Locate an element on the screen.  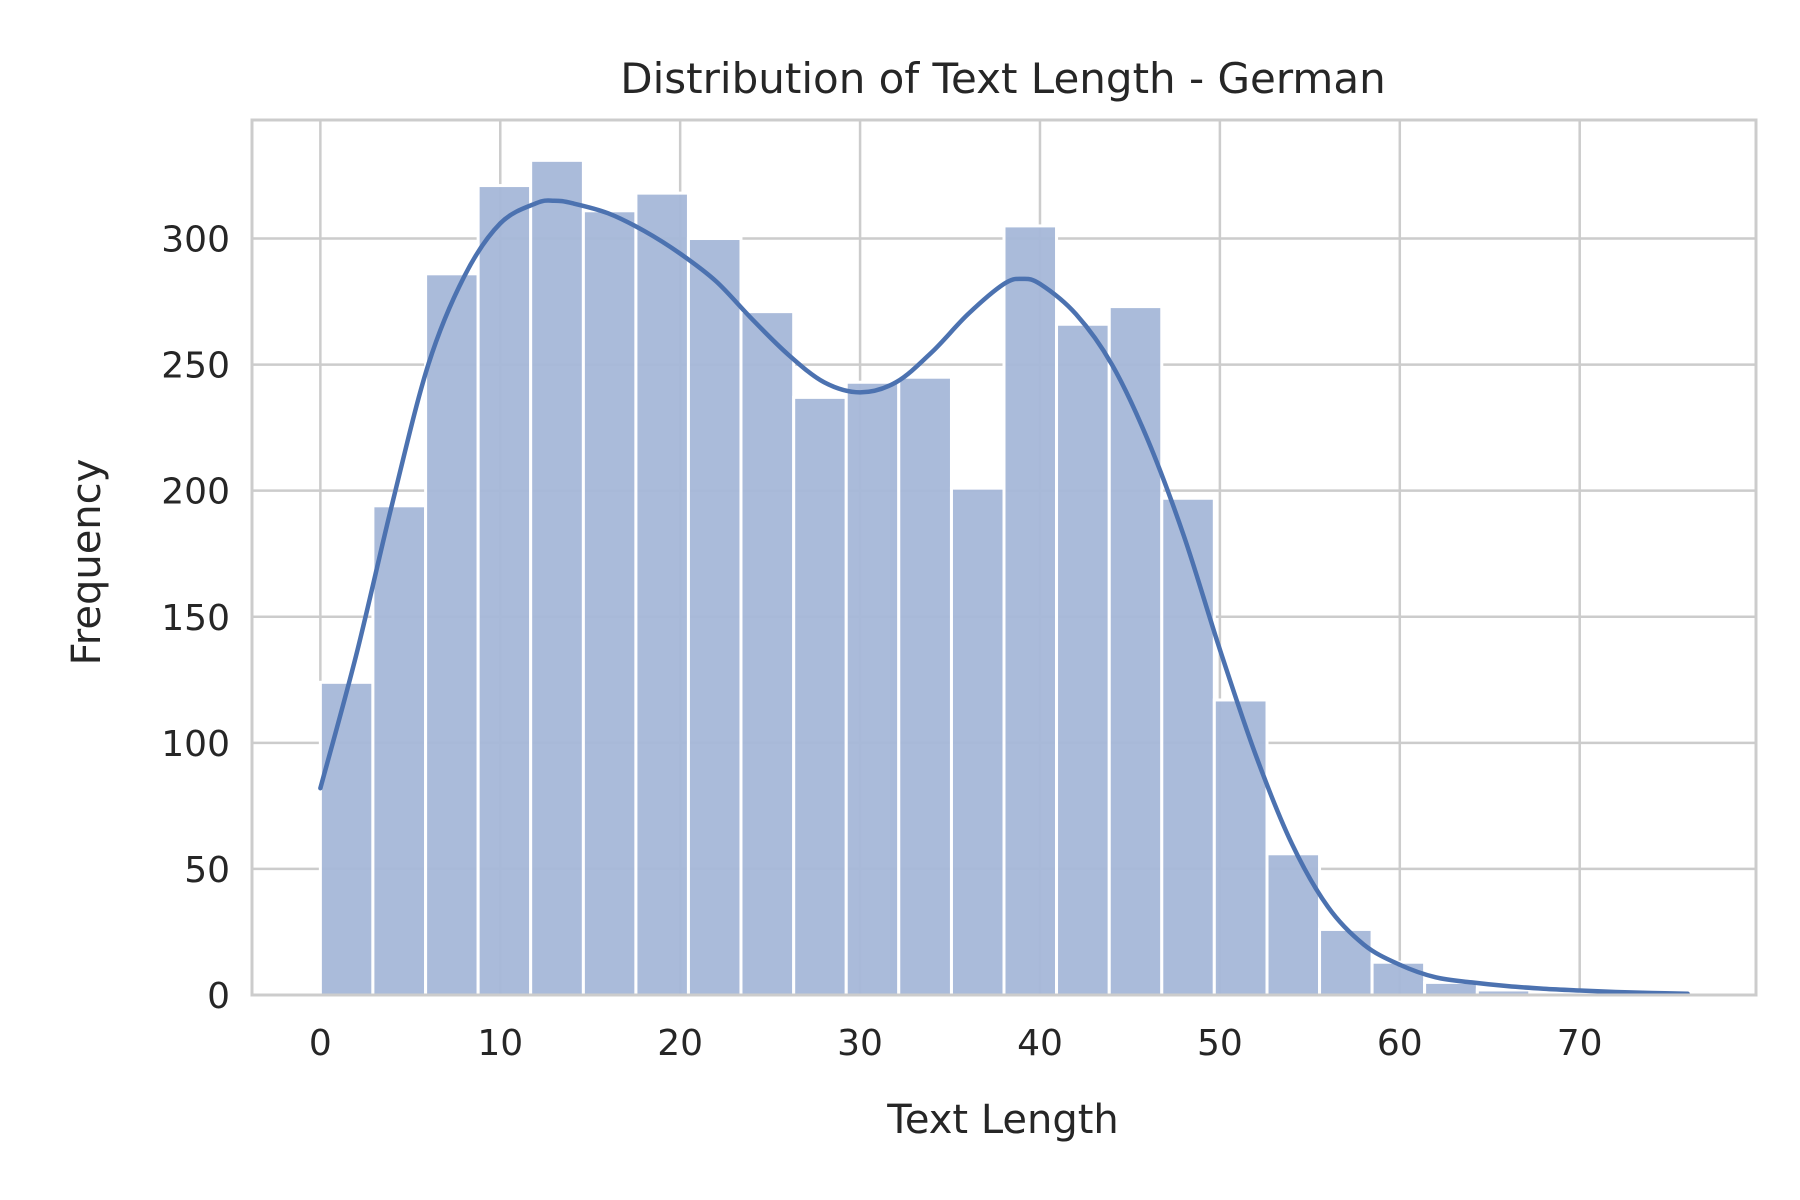
y-tick-label: 250 is located at coordinates (195, 366).